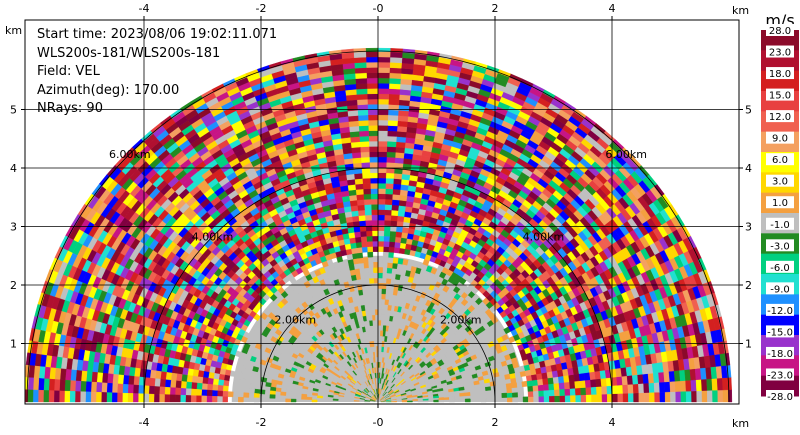 The width and height of the screenshot is (800, 435). What do you see at coordinates (780, 96) in the screenshot?
I see `colorbar-label: 15.0` at bounding box center [780, 96].